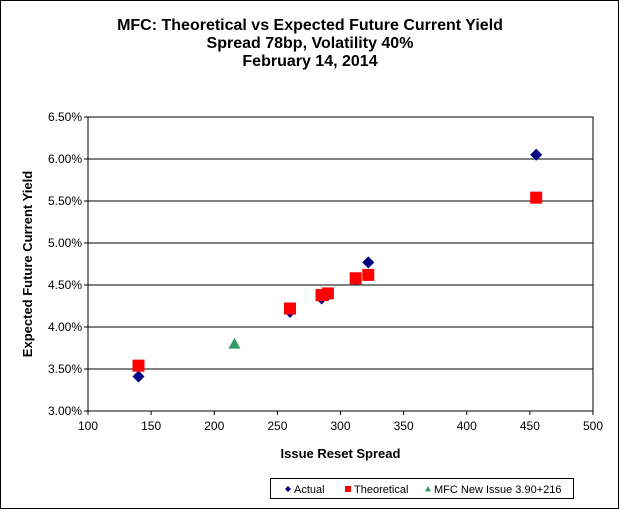 The width and height of the screenshot is (619, 514). I want to click on y-tick-label: 3.00%, so click(65, 411).